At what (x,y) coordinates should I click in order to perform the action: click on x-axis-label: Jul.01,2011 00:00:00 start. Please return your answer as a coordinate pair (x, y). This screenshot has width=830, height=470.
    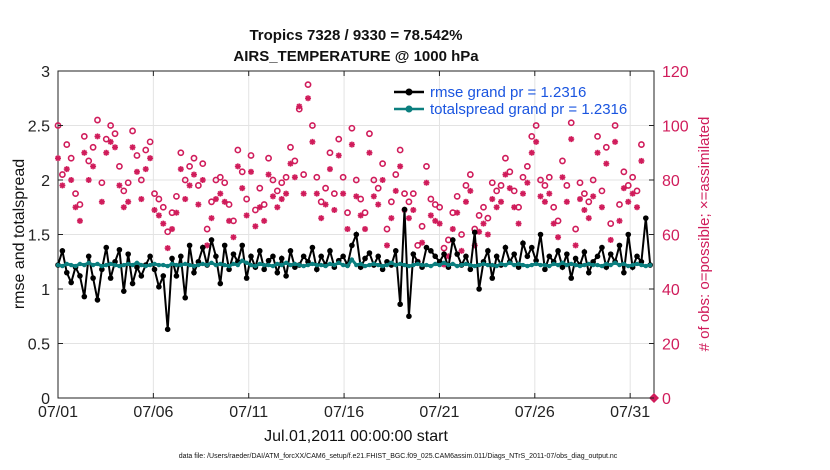
    Looking at the image, I should click on (356, 436).